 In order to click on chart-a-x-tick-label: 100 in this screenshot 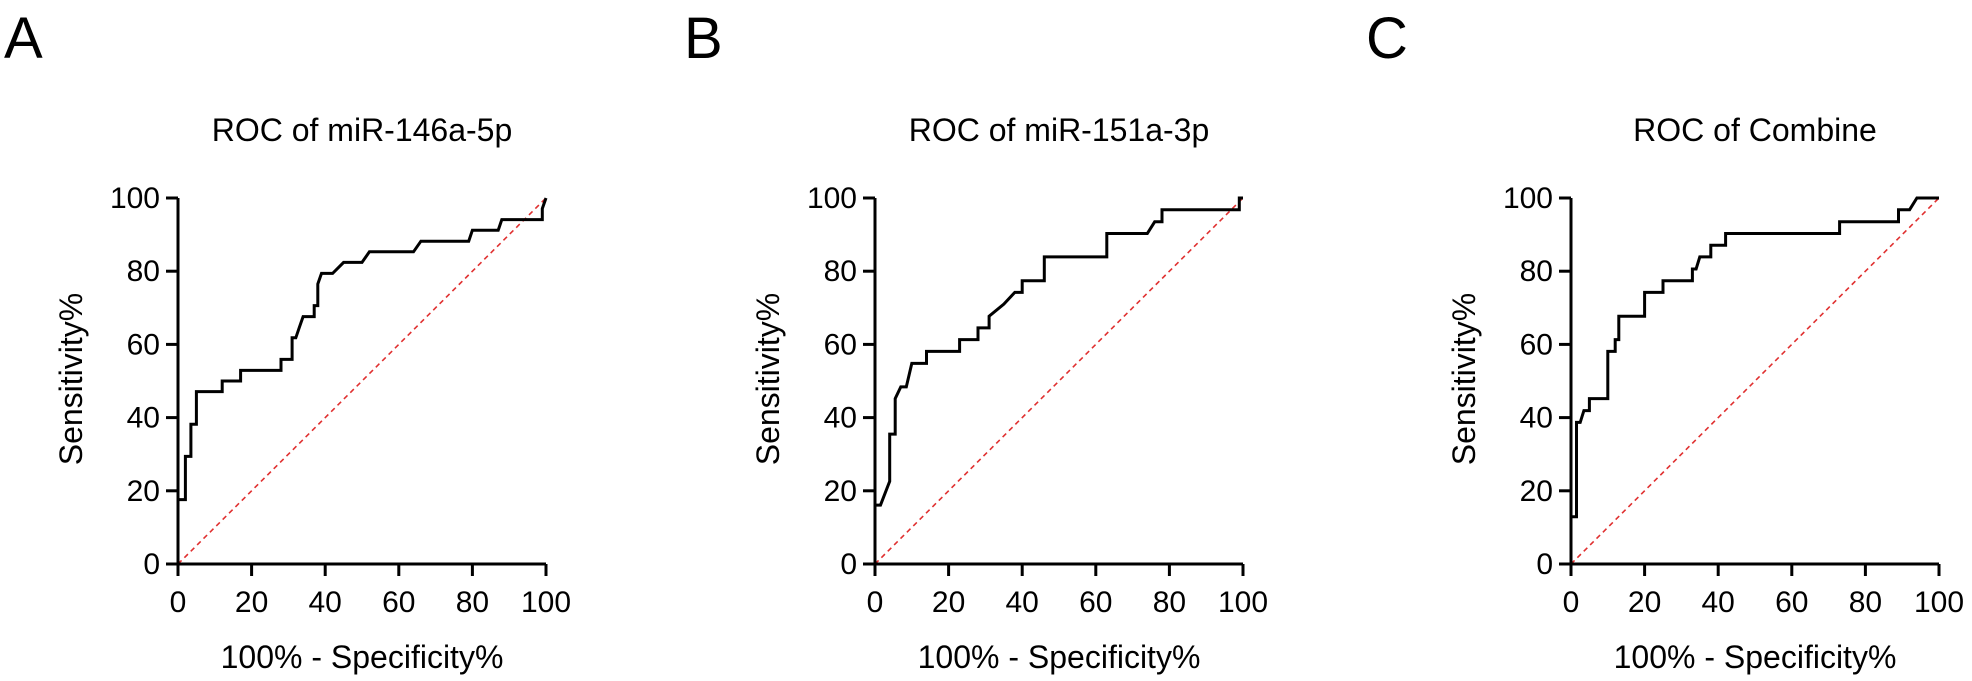, I will do `click(546, 602)`.